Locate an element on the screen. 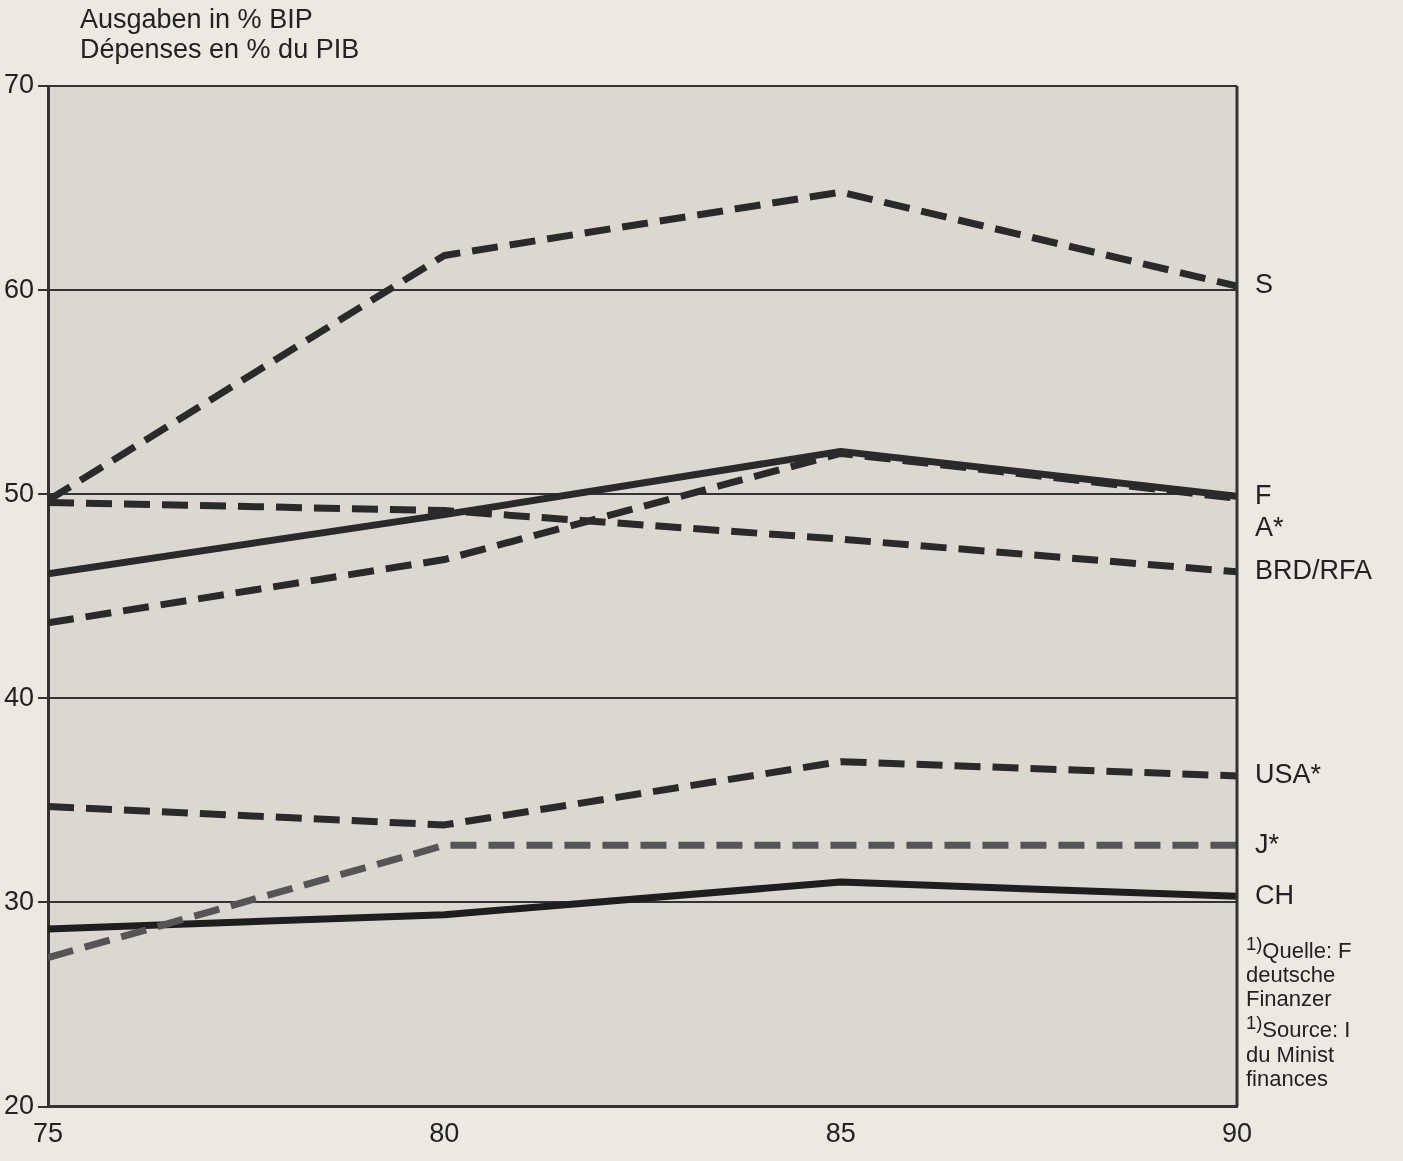  series-label: BRD/RFA is located at coordinates (1314, 570).